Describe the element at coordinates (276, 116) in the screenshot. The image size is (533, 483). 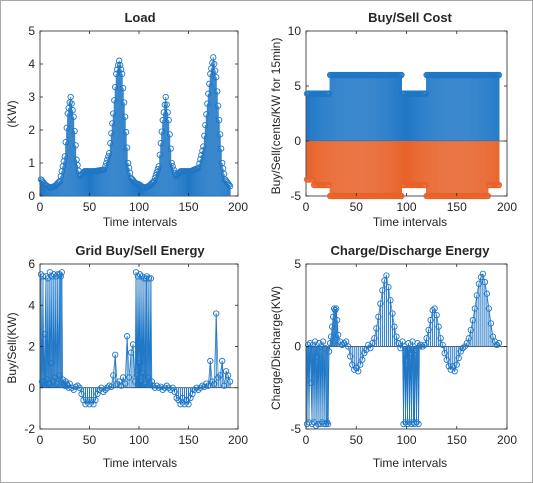
I see `y-axis-label: Buy/Sell(cents/KW for 15min)` at that location.